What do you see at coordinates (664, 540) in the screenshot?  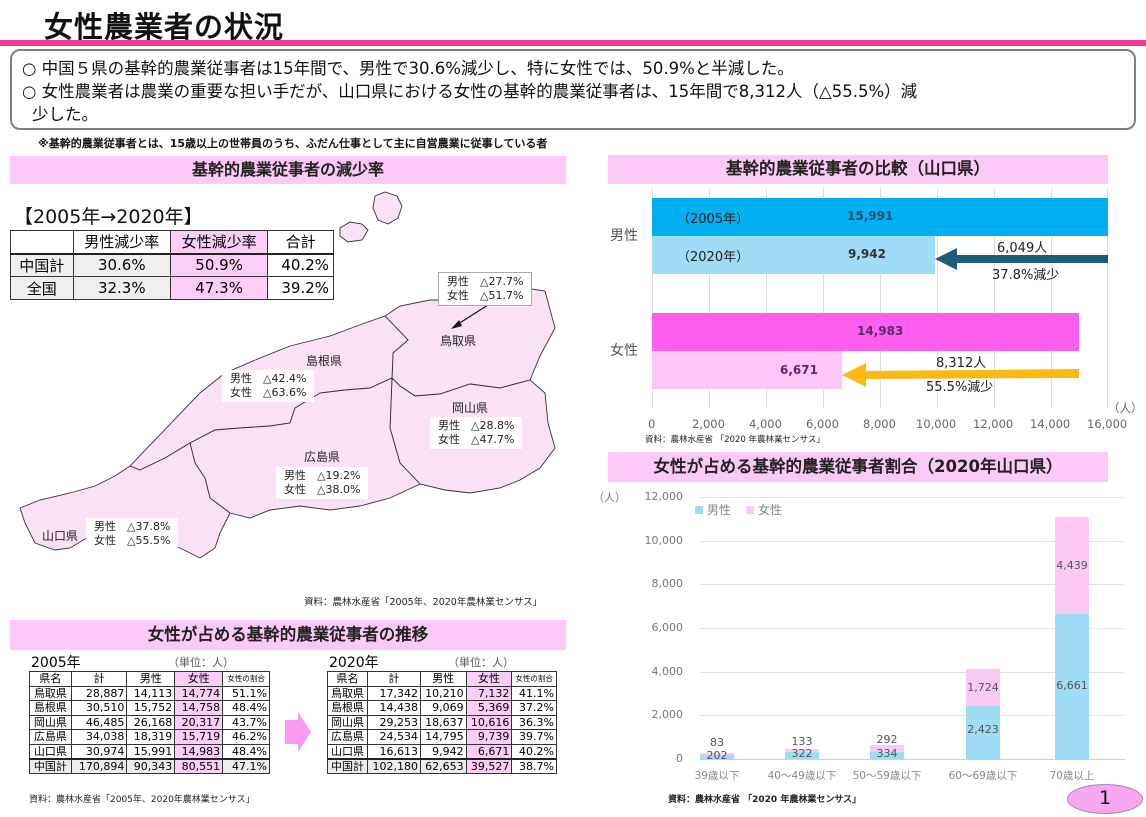 I see `y-tick: 10,000` at bounding box center [664, 540].